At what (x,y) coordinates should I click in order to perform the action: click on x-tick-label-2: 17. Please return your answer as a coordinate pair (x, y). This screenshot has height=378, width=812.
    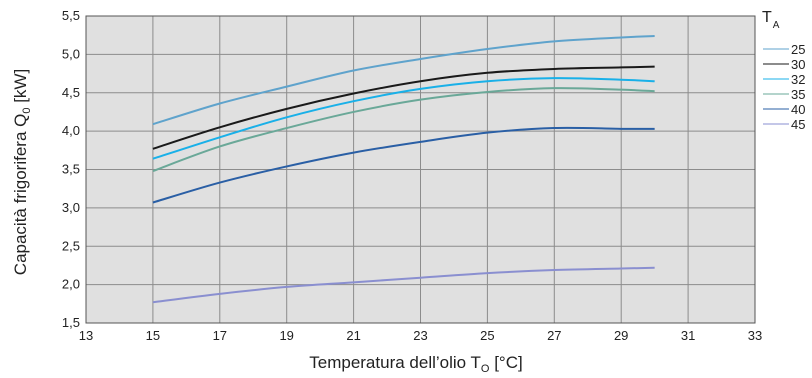
    Looking at the image, I should click on (220, 335).